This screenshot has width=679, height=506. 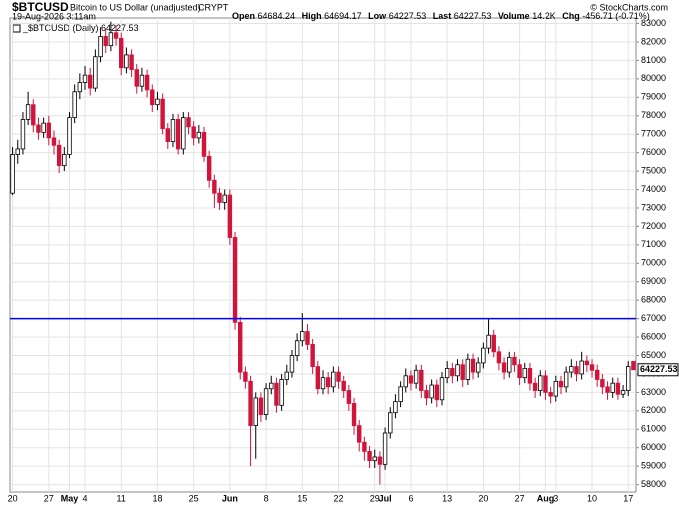 I want to click on y-tick-label: 66000, so click(x=653, y=336).